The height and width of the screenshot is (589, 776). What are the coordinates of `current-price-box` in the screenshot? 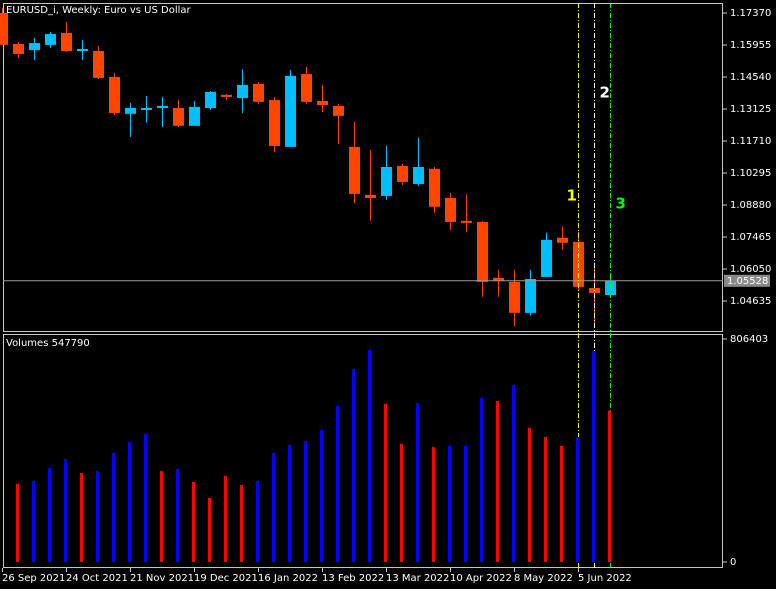 It's located at (747, 280).